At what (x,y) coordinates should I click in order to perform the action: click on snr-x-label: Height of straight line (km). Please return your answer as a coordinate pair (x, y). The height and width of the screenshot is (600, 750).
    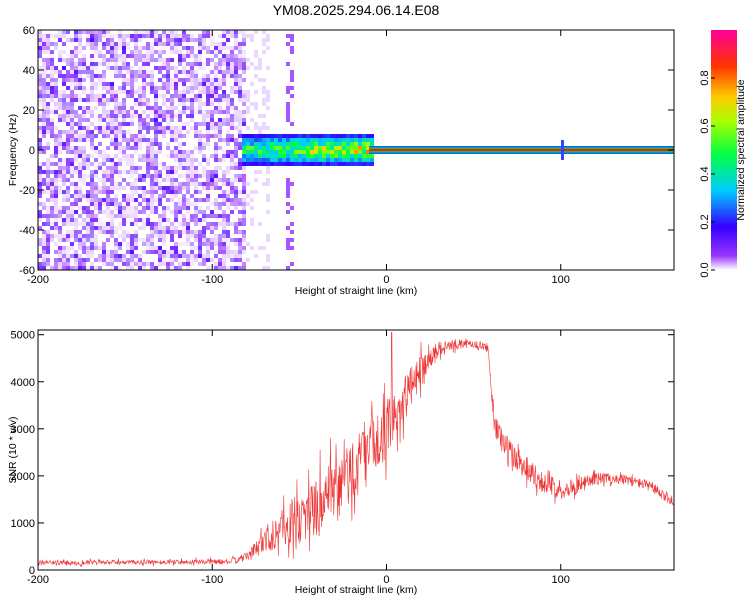
    Looking at the image, I should click on (356, 590).